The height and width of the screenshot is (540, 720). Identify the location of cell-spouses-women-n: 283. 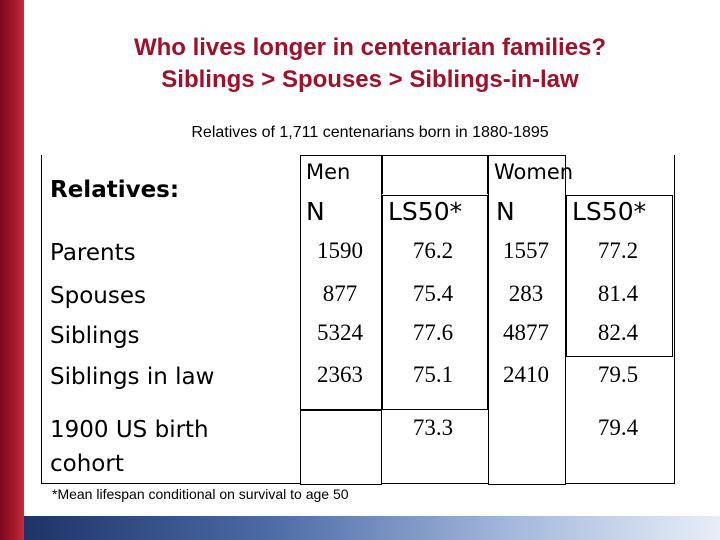
(526, 293).